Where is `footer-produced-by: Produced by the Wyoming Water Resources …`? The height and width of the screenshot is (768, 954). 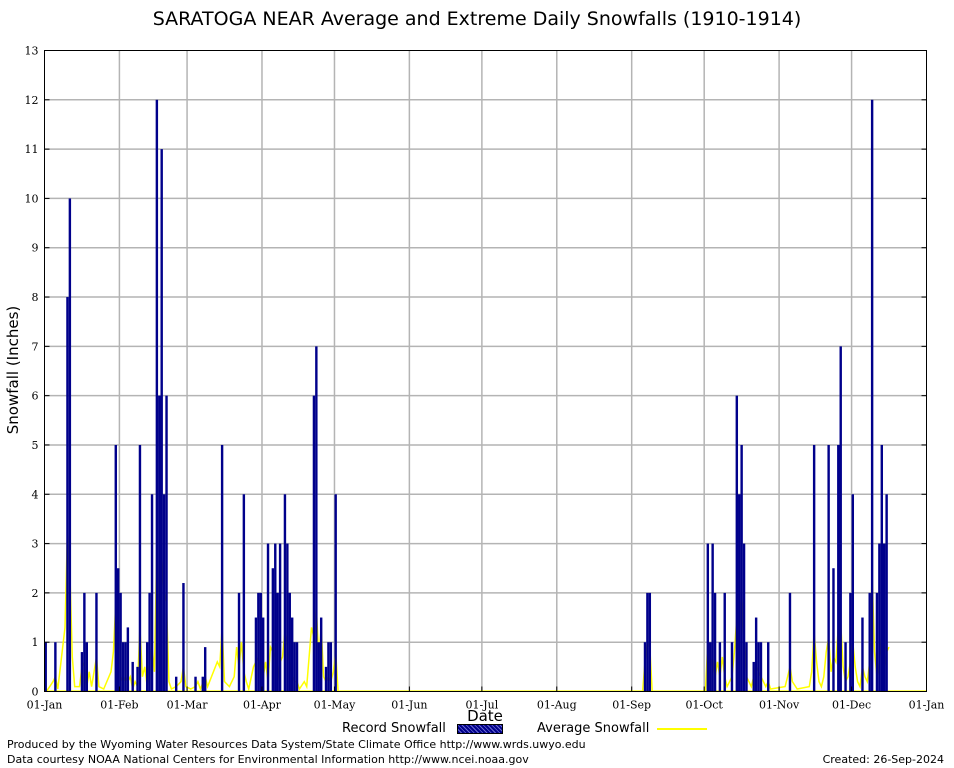
footer-produced-by: Produced by the Wyoming Water Resources … is located at coordinates (296, 744).